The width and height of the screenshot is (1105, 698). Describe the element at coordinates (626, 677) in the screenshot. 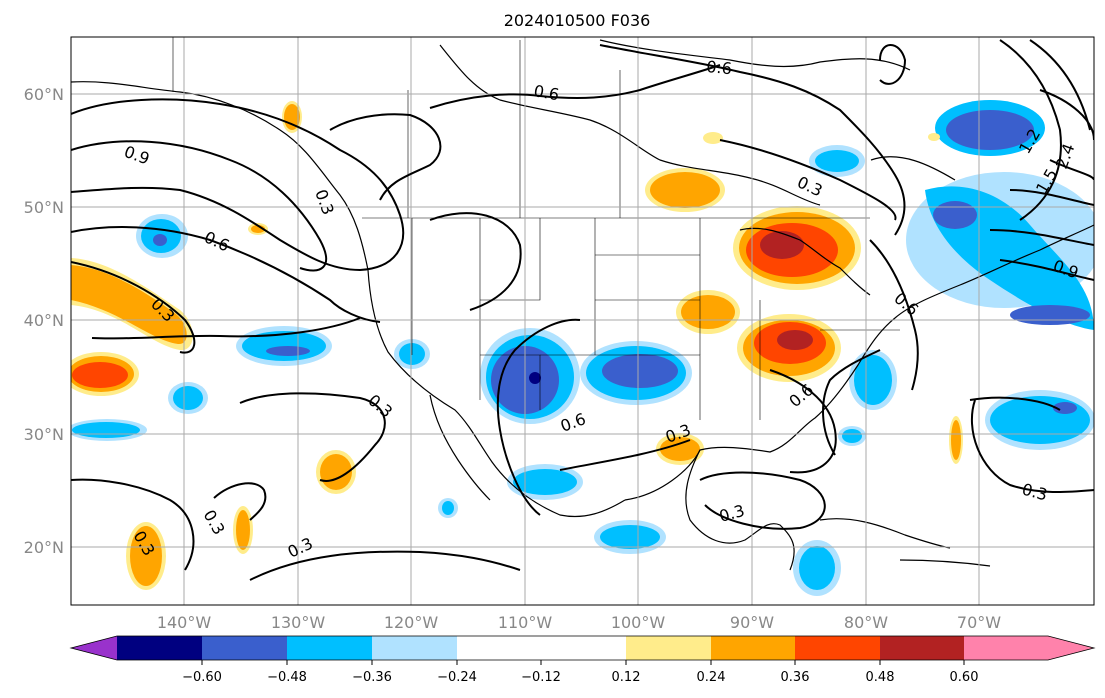

I see `colorbar-tick-label: 0.12` at that location.